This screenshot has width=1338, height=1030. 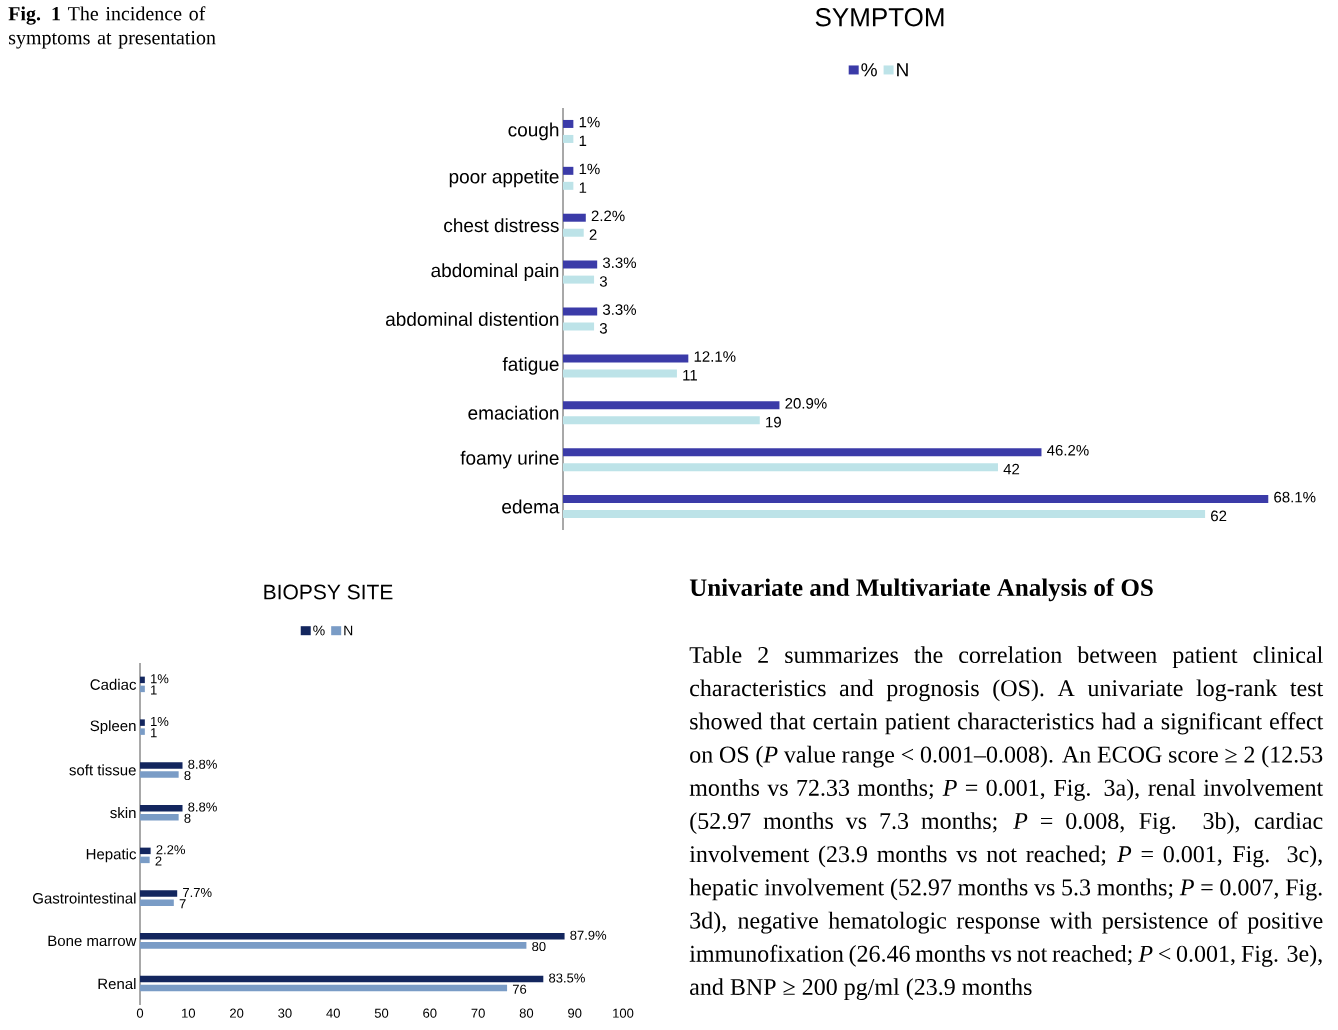 I want to click on data-label: 42, so click(x=1011, y=469).